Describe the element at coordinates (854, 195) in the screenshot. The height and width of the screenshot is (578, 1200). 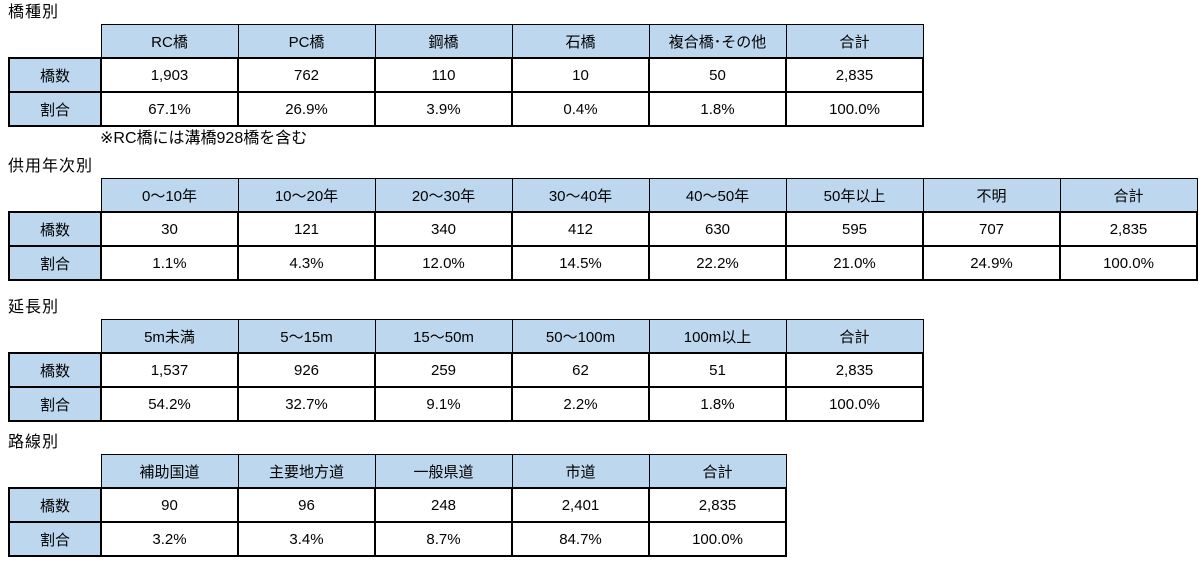
I see `column-header: 50年以上` at that location.